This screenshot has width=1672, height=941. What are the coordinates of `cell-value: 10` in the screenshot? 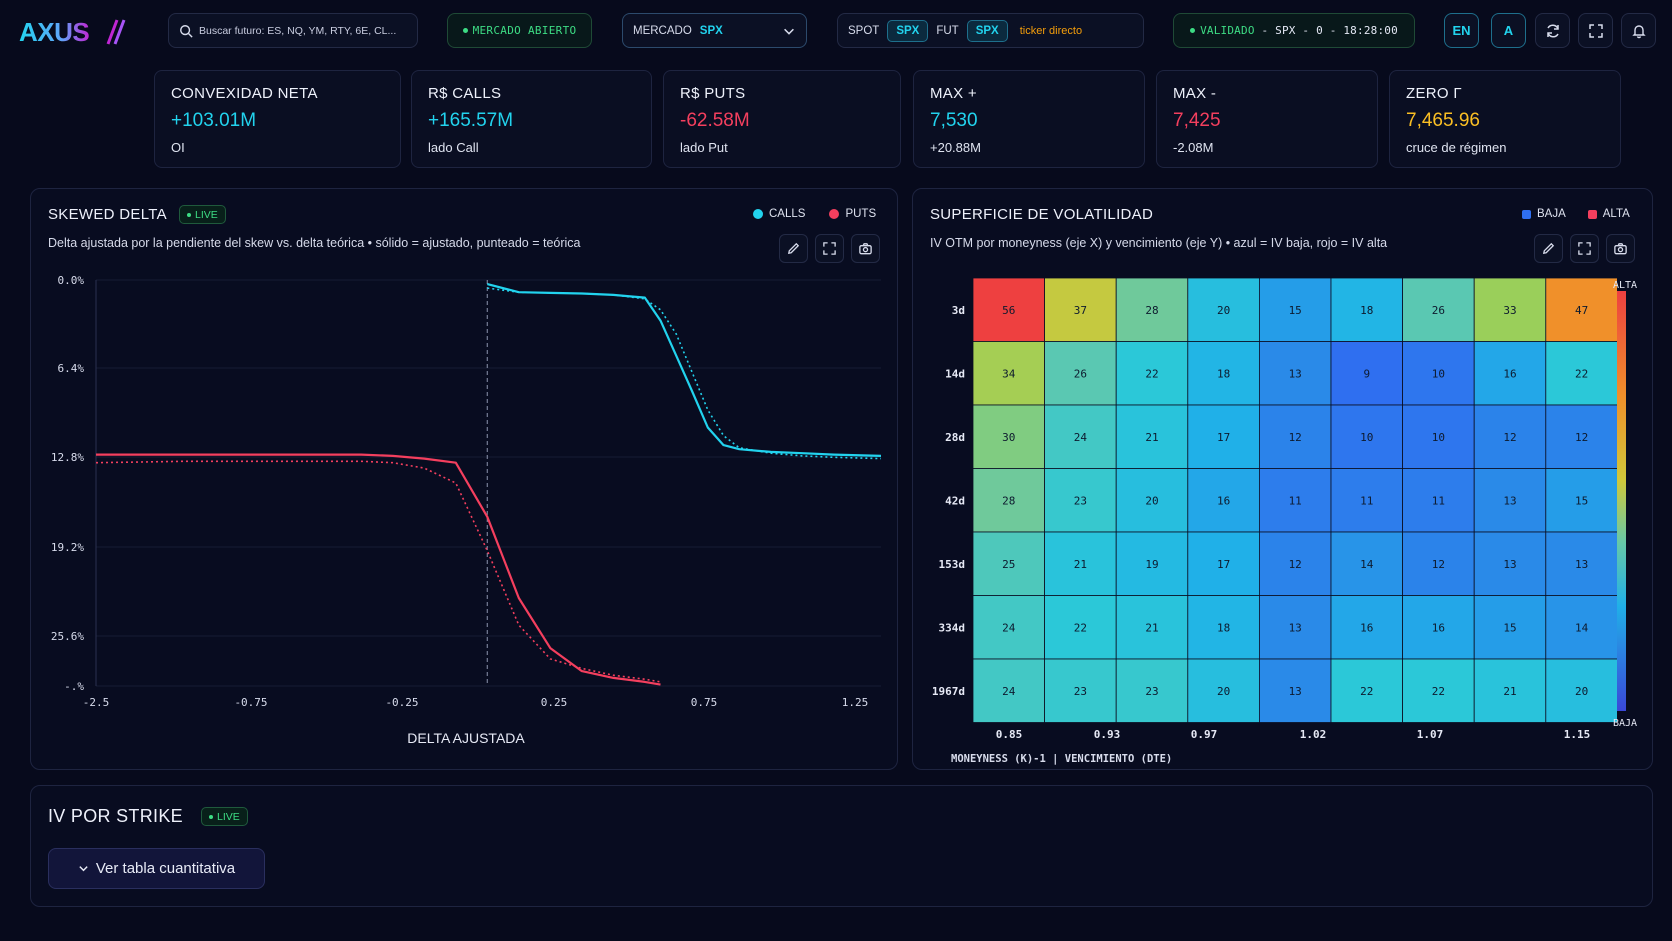 It's located at (1366, 437).